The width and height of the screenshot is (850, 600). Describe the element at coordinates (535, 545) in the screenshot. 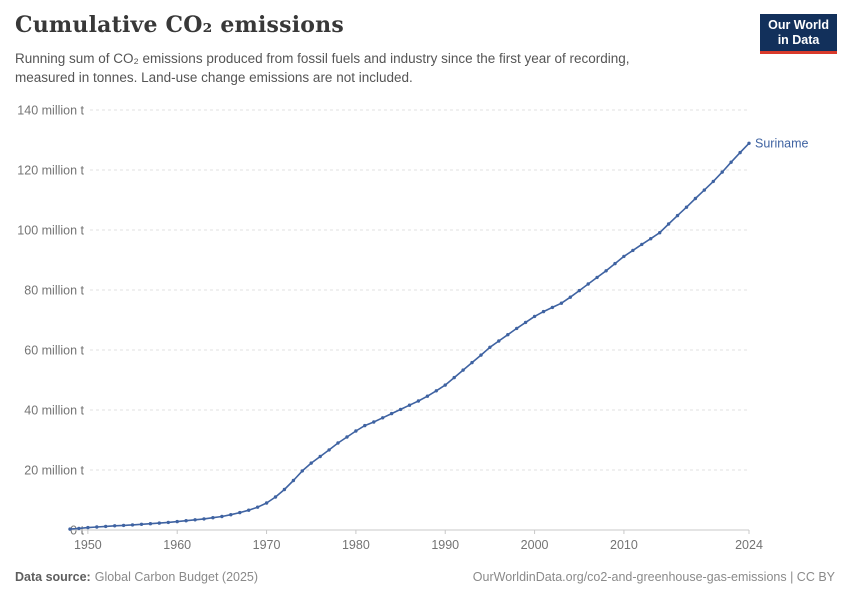

I see `x-tick-label: 2000` at that location.